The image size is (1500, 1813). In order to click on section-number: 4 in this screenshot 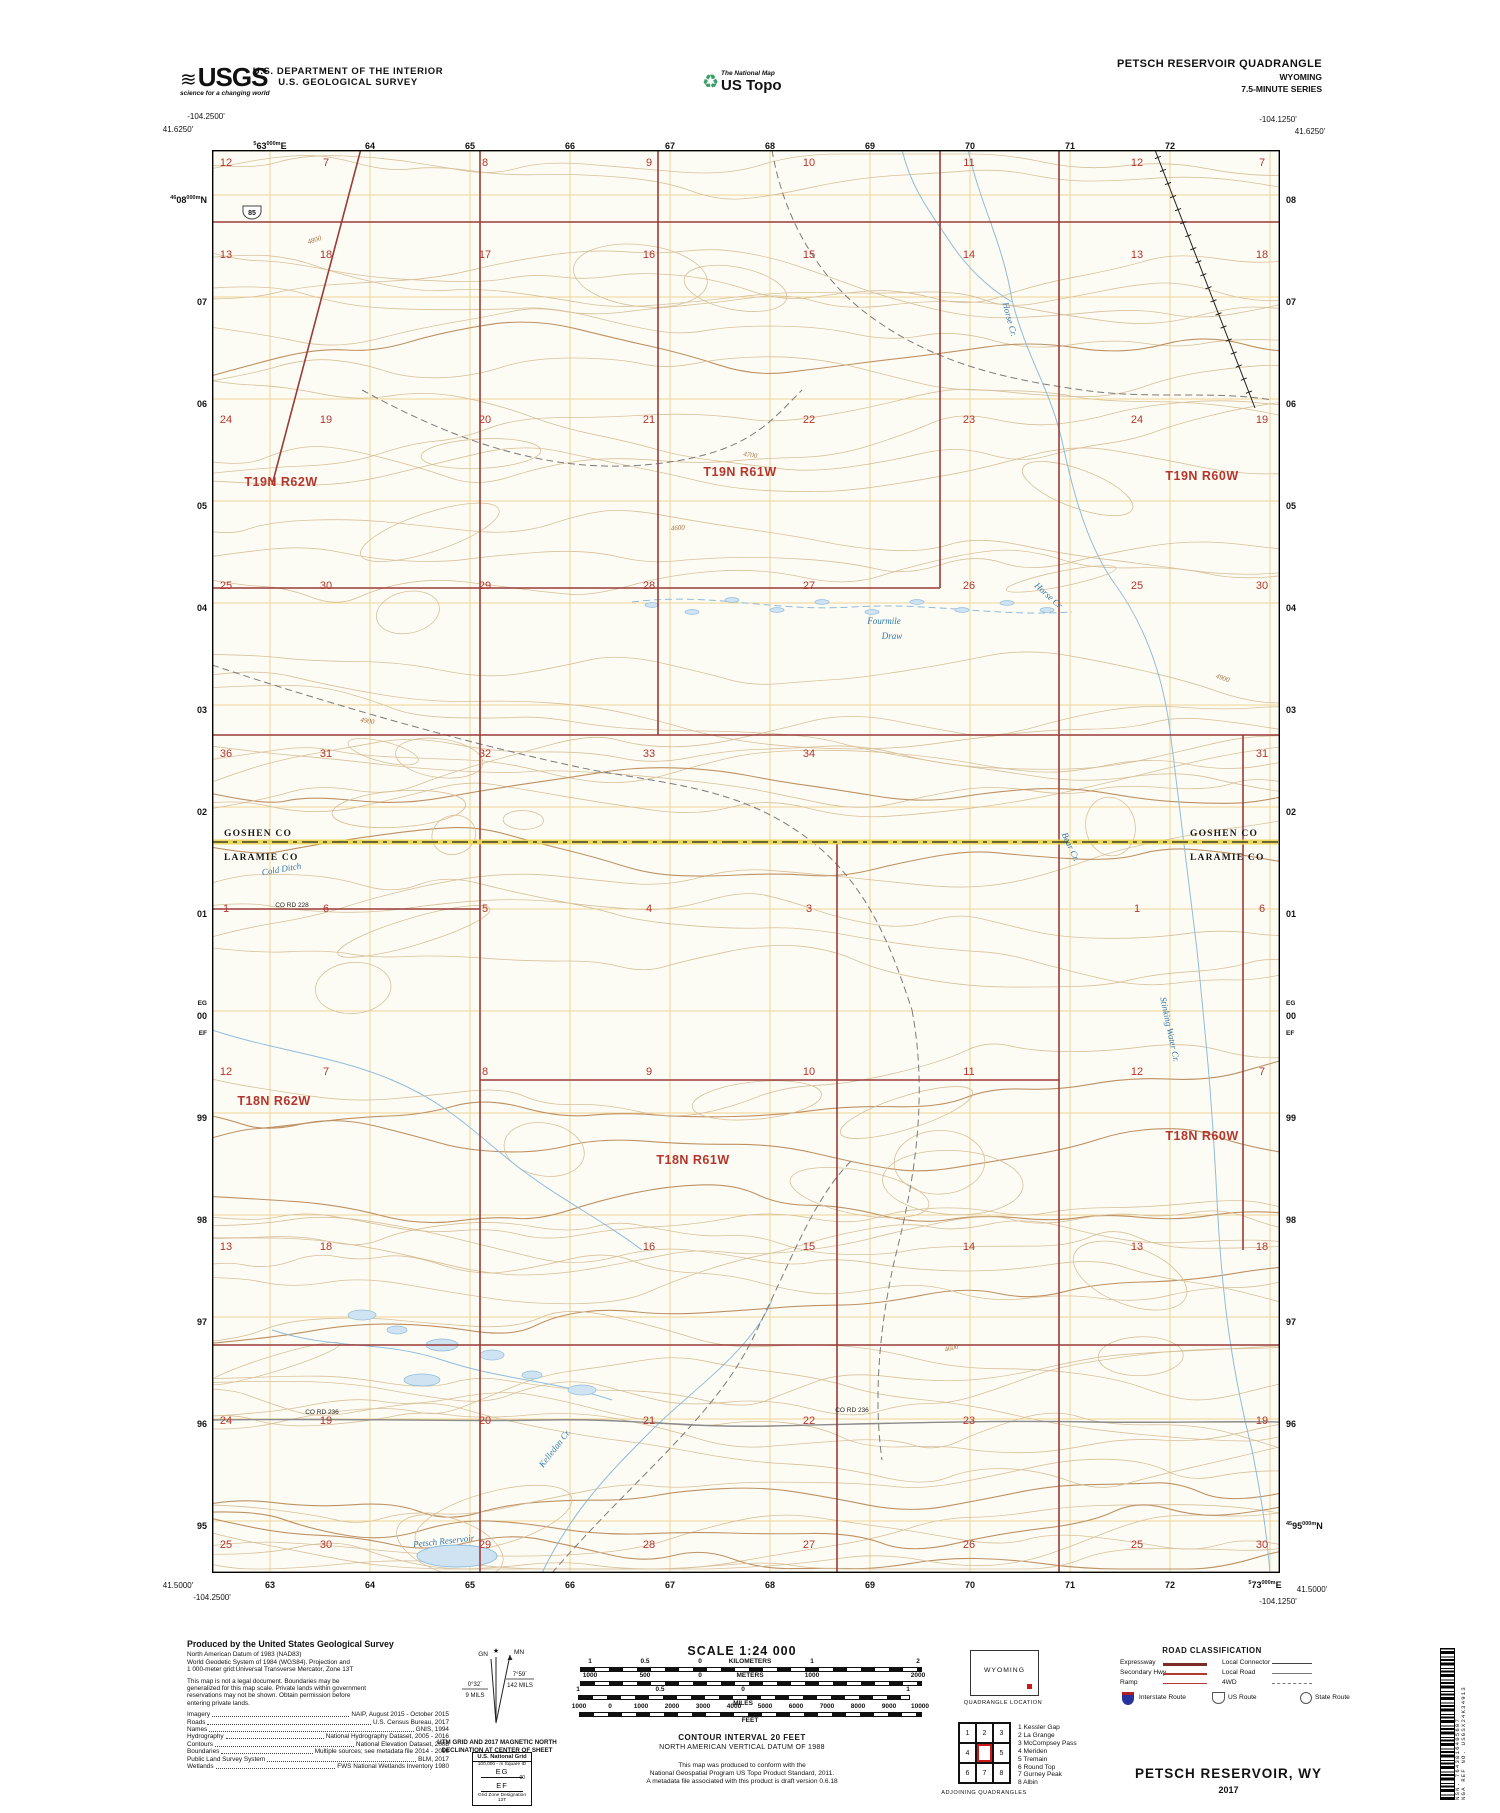, I will do `click(649, 909)`.